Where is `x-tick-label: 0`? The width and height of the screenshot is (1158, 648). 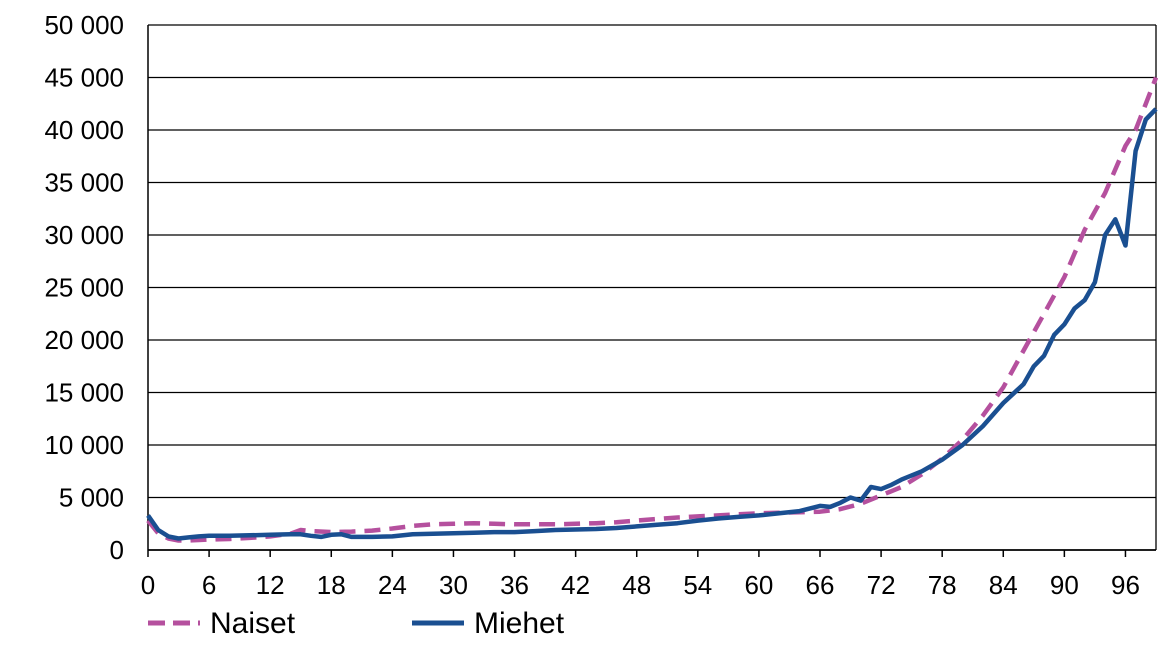
x-tick-label: 0 is located at coordinates (148, 585).